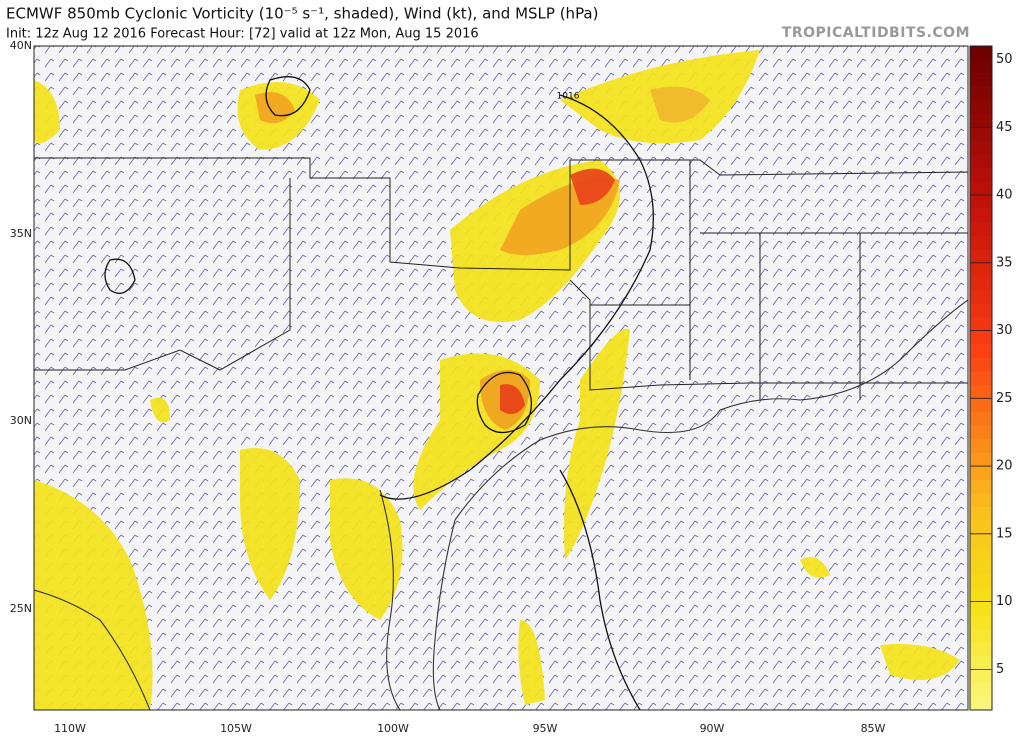  What do you see at coordinates (21, 420) in the screenshot?
I see `lat-label: 30N` at bounding box center [21, 420].